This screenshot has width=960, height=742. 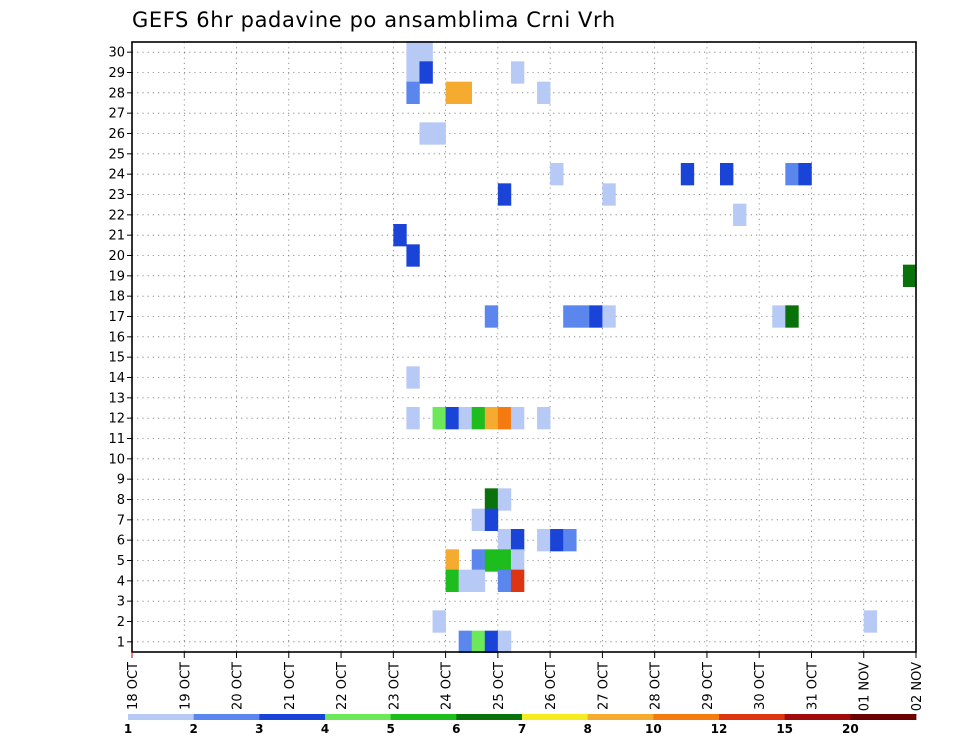 What do you see at coordinates (390, 729) in the screenshot?
I see `colorbar-label: 5` at bounding box center [390, 729].